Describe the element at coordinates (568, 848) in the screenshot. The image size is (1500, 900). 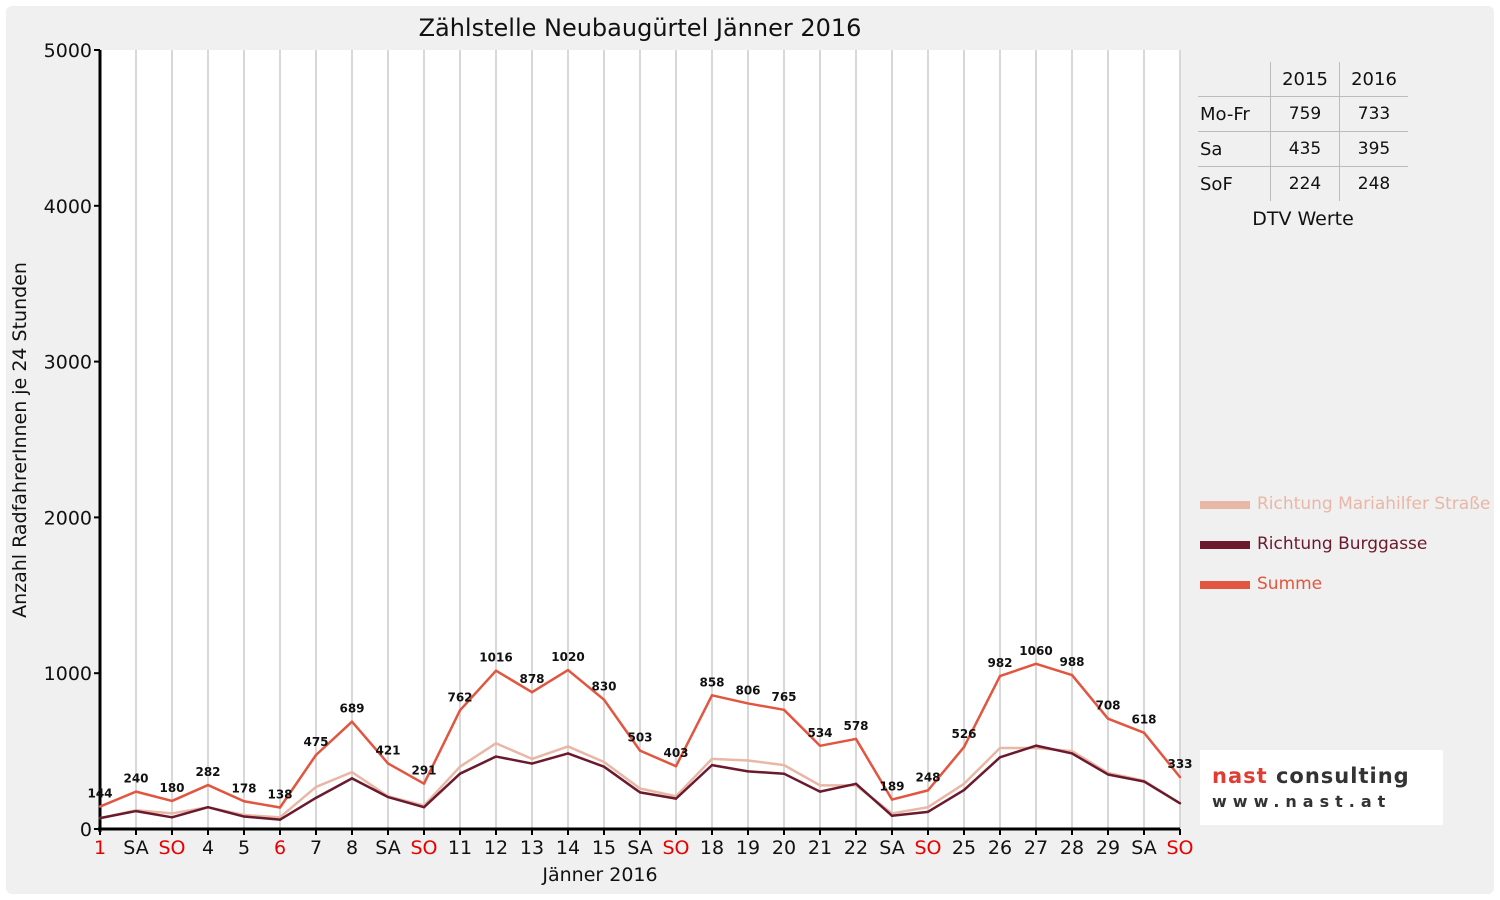
I see `x-tick-label: 14` at that location.